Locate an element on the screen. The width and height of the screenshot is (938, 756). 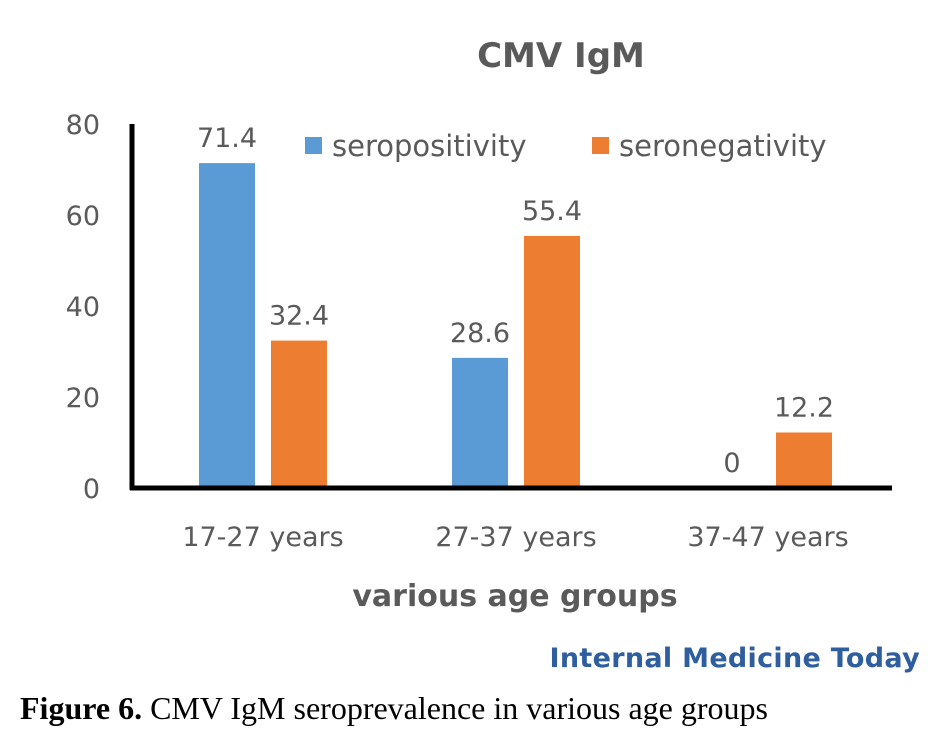
caption-label: Figure 6. is located at coordinates (81, 708).